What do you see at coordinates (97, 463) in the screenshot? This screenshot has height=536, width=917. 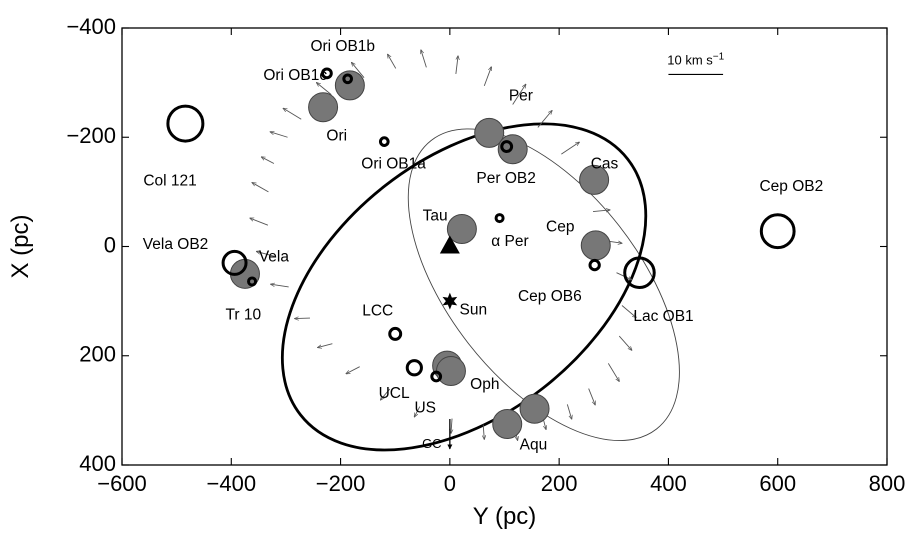 I see `y-tick-label: 400` at bounding box center [97, 463].